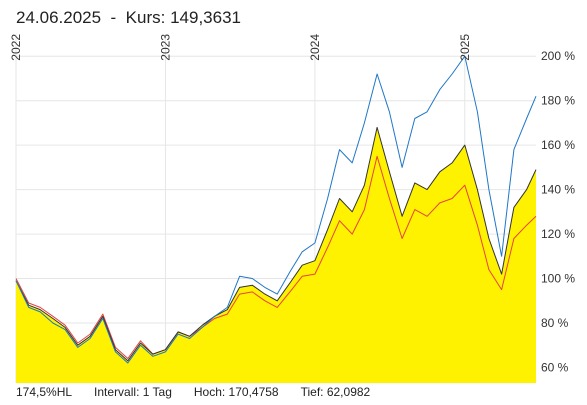  I want to click on y-tick-label: 180 %, so click(558, 101).